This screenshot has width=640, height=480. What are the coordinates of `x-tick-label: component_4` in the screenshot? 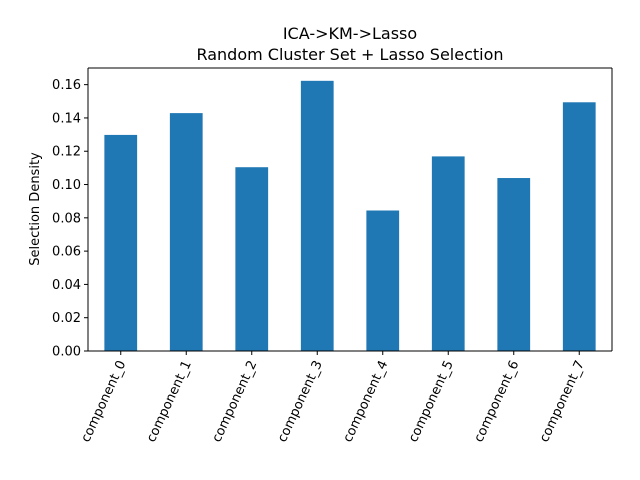 It's located at (366, 401).